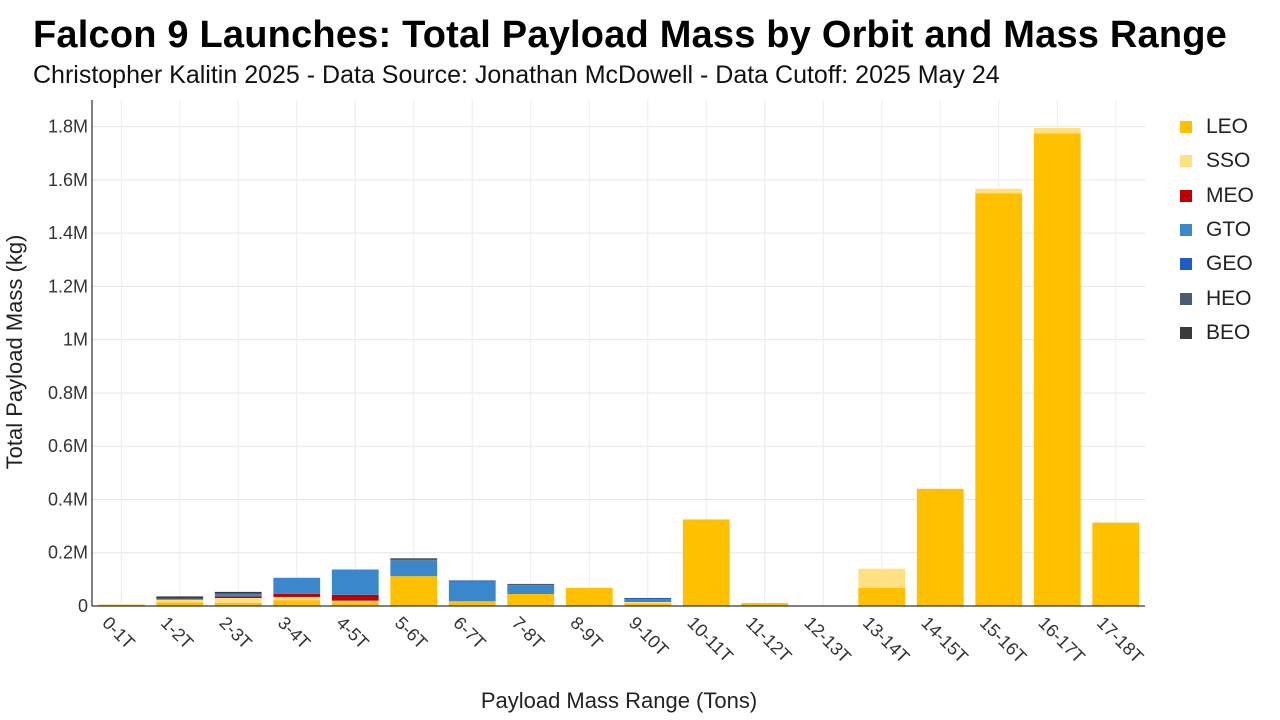 The image size is (1280, 720). I want to click on y-tick-label: 0.4M, so click(68, 499).